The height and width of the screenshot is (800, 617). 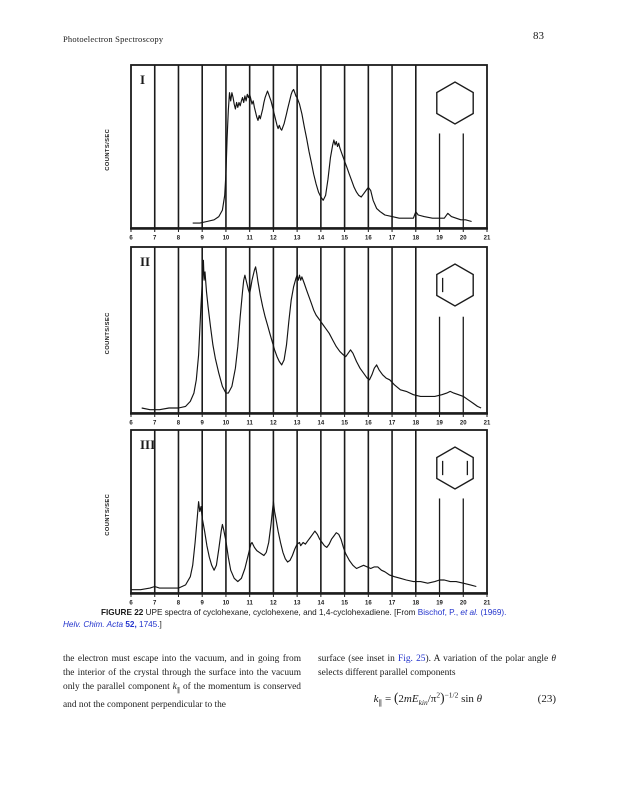 I want to click on molecule-inset-1-4-cyclohexadiene, so click(x=455, y=468).